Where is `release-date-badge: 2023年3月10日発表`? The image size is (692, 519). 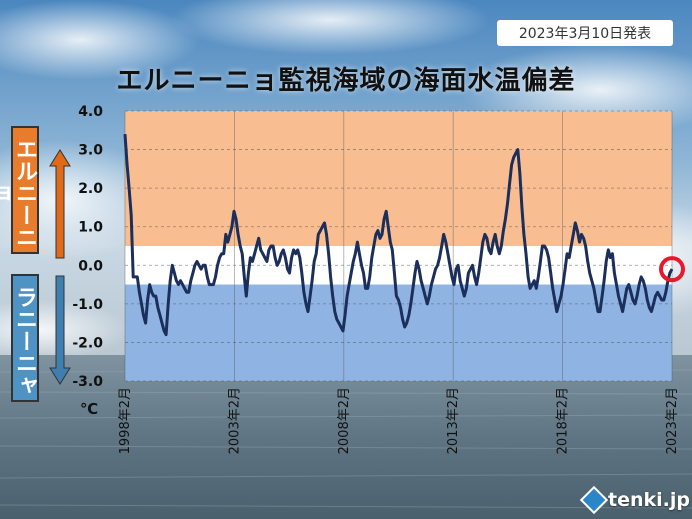
release-date-badge: 2023年3月10日発表 is located at coordinates (585, 33).